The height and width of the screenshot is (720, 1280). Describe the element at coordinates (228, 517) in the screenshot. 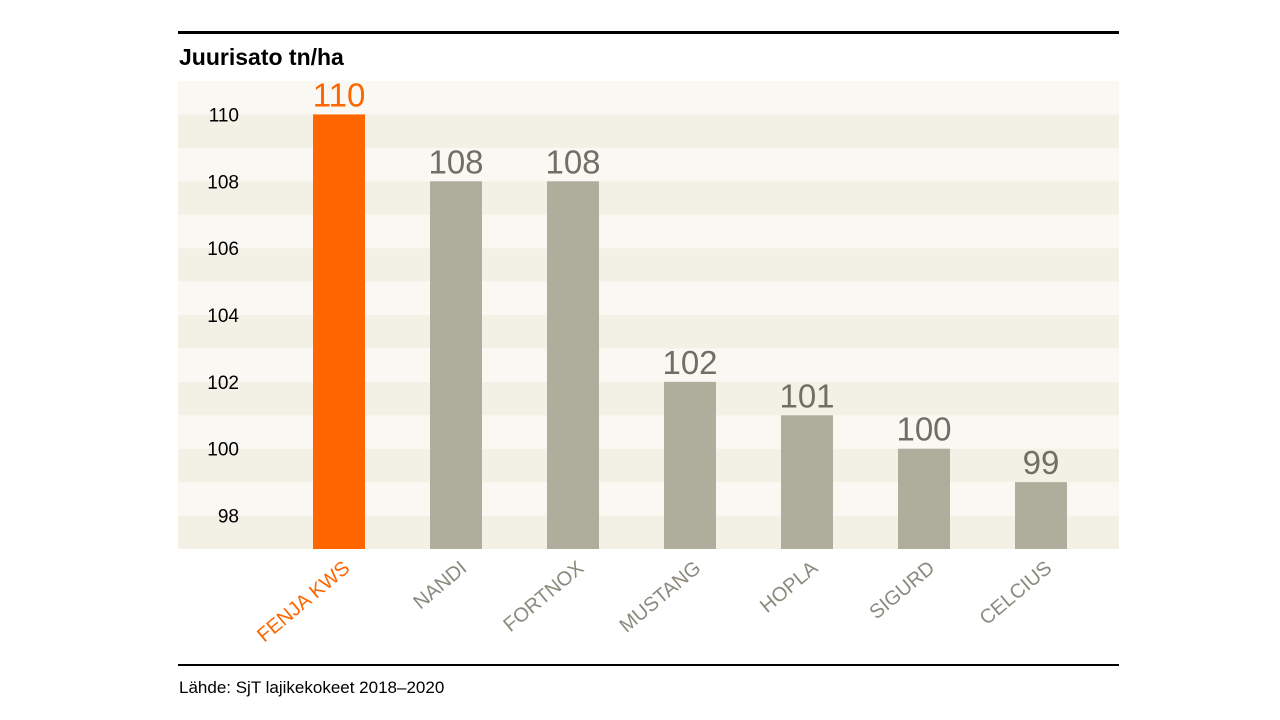

I see `y-tick-label: 98` at that location.